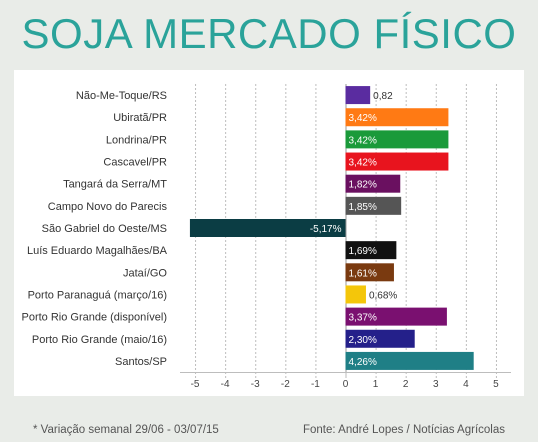 This screenshot has height=442, width=538. I want to click on category-label-11: Porto Rio Grande (maio/16), so click(99, 340).